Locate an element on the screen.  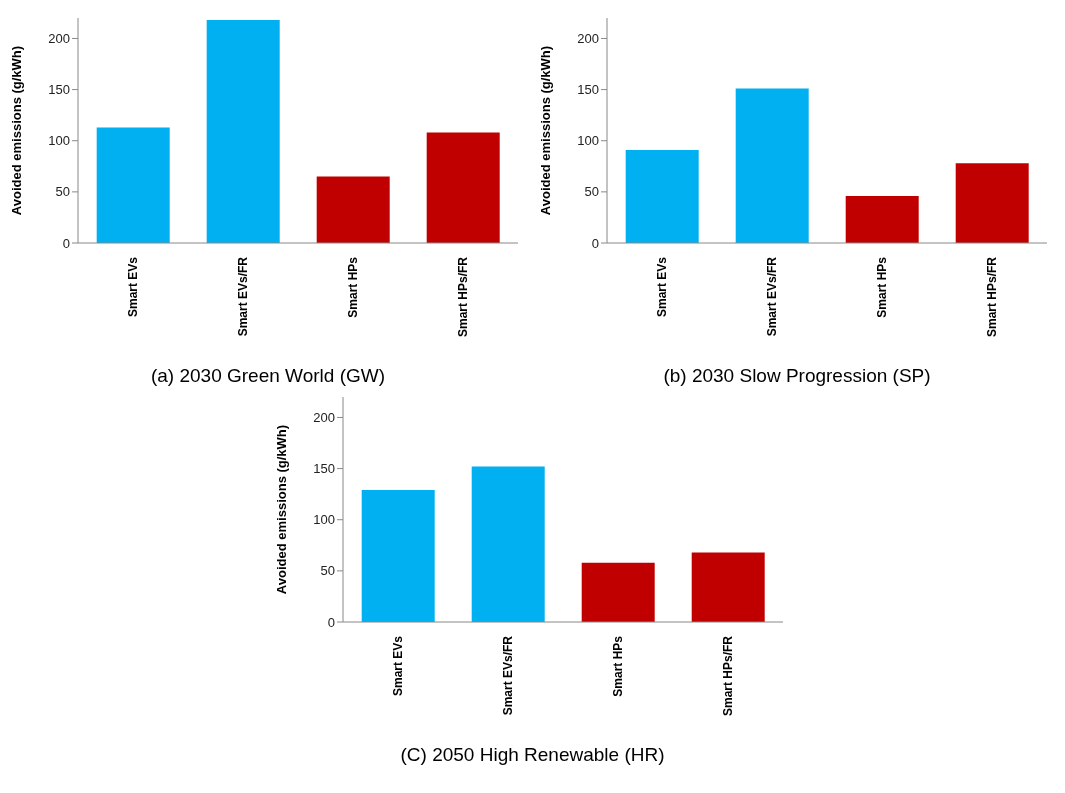
text: (C) 2050 High Renewable (HR) is located at coordinates (532, 755).